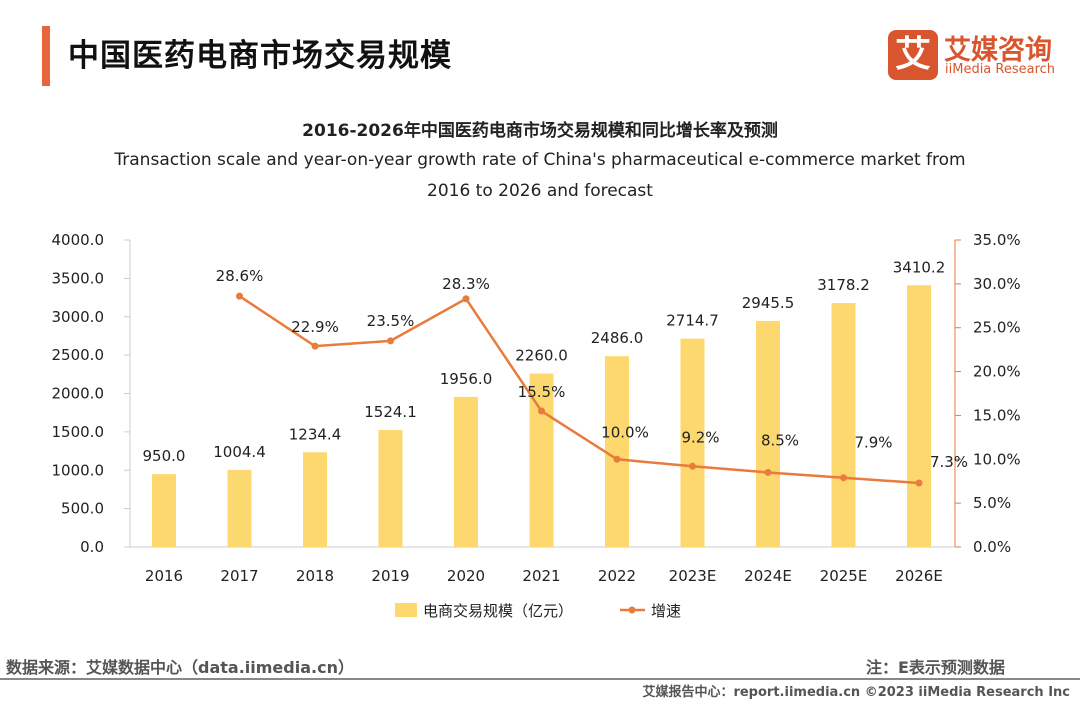 The image size is (1080, 702). Describe the element at coordinates (541, 356) in the screenshot. I see `bar-label: 2260.0` at that location.